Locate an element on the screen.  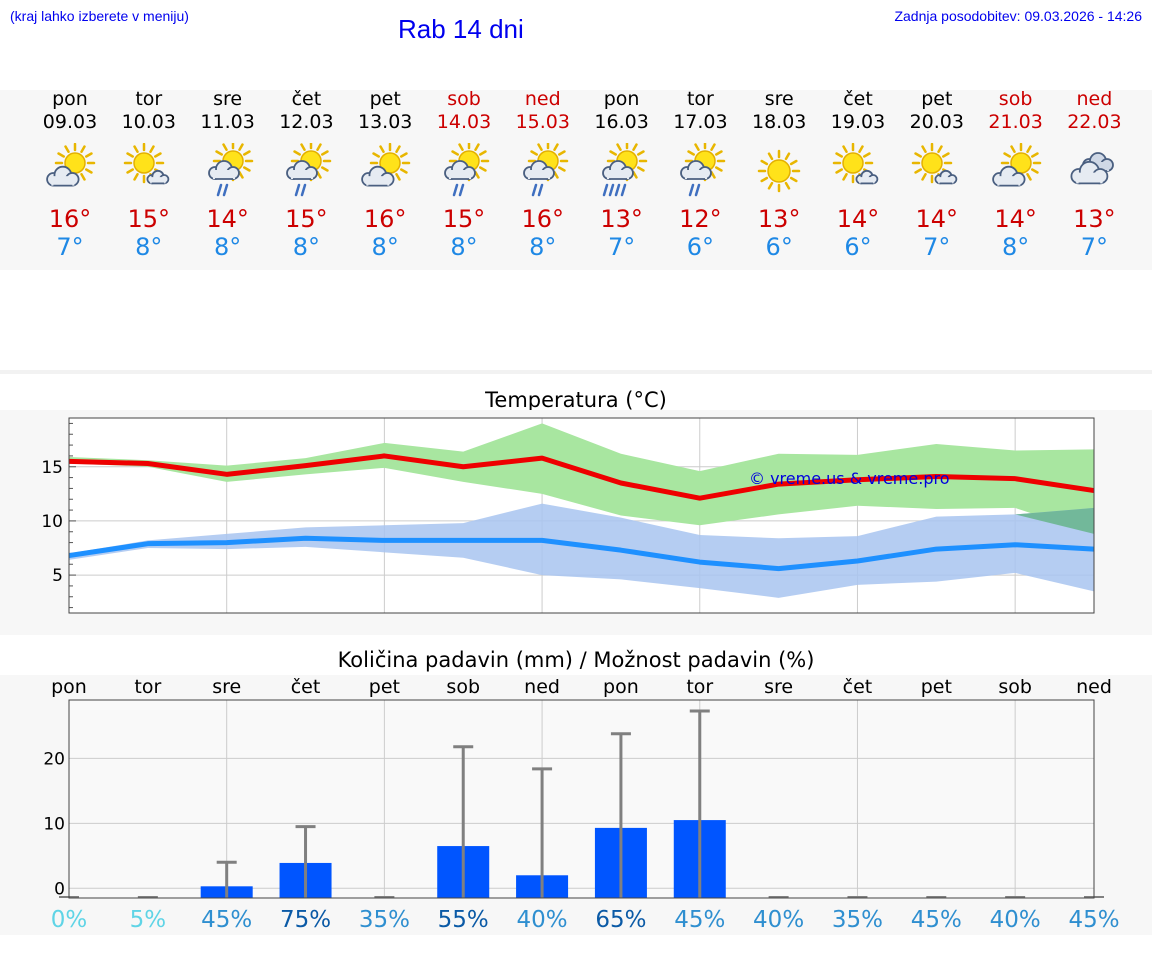
temp-max: 12° is located at coordinates (700, 219).